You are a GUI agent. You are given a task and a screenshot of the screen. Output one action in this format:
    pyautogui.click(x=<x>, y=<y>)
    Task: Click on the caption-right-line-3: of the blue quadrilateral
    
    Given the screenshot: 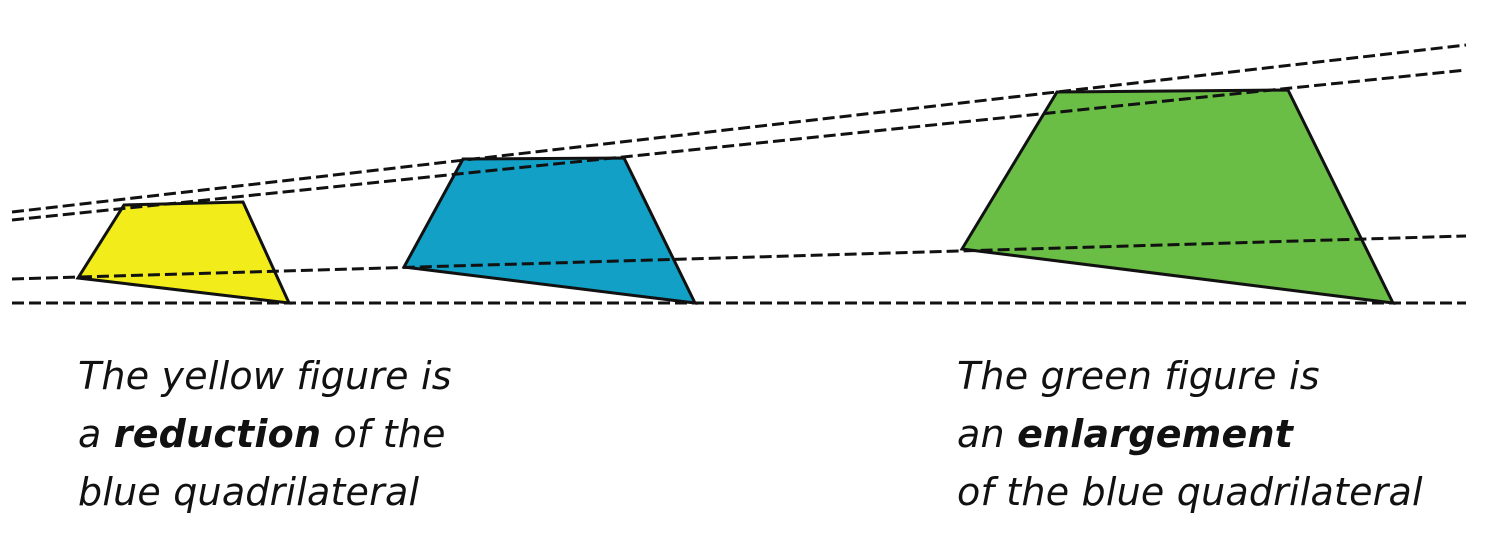 What is the action you would take?
    pyautogui.click(x=1190, y=492)
    